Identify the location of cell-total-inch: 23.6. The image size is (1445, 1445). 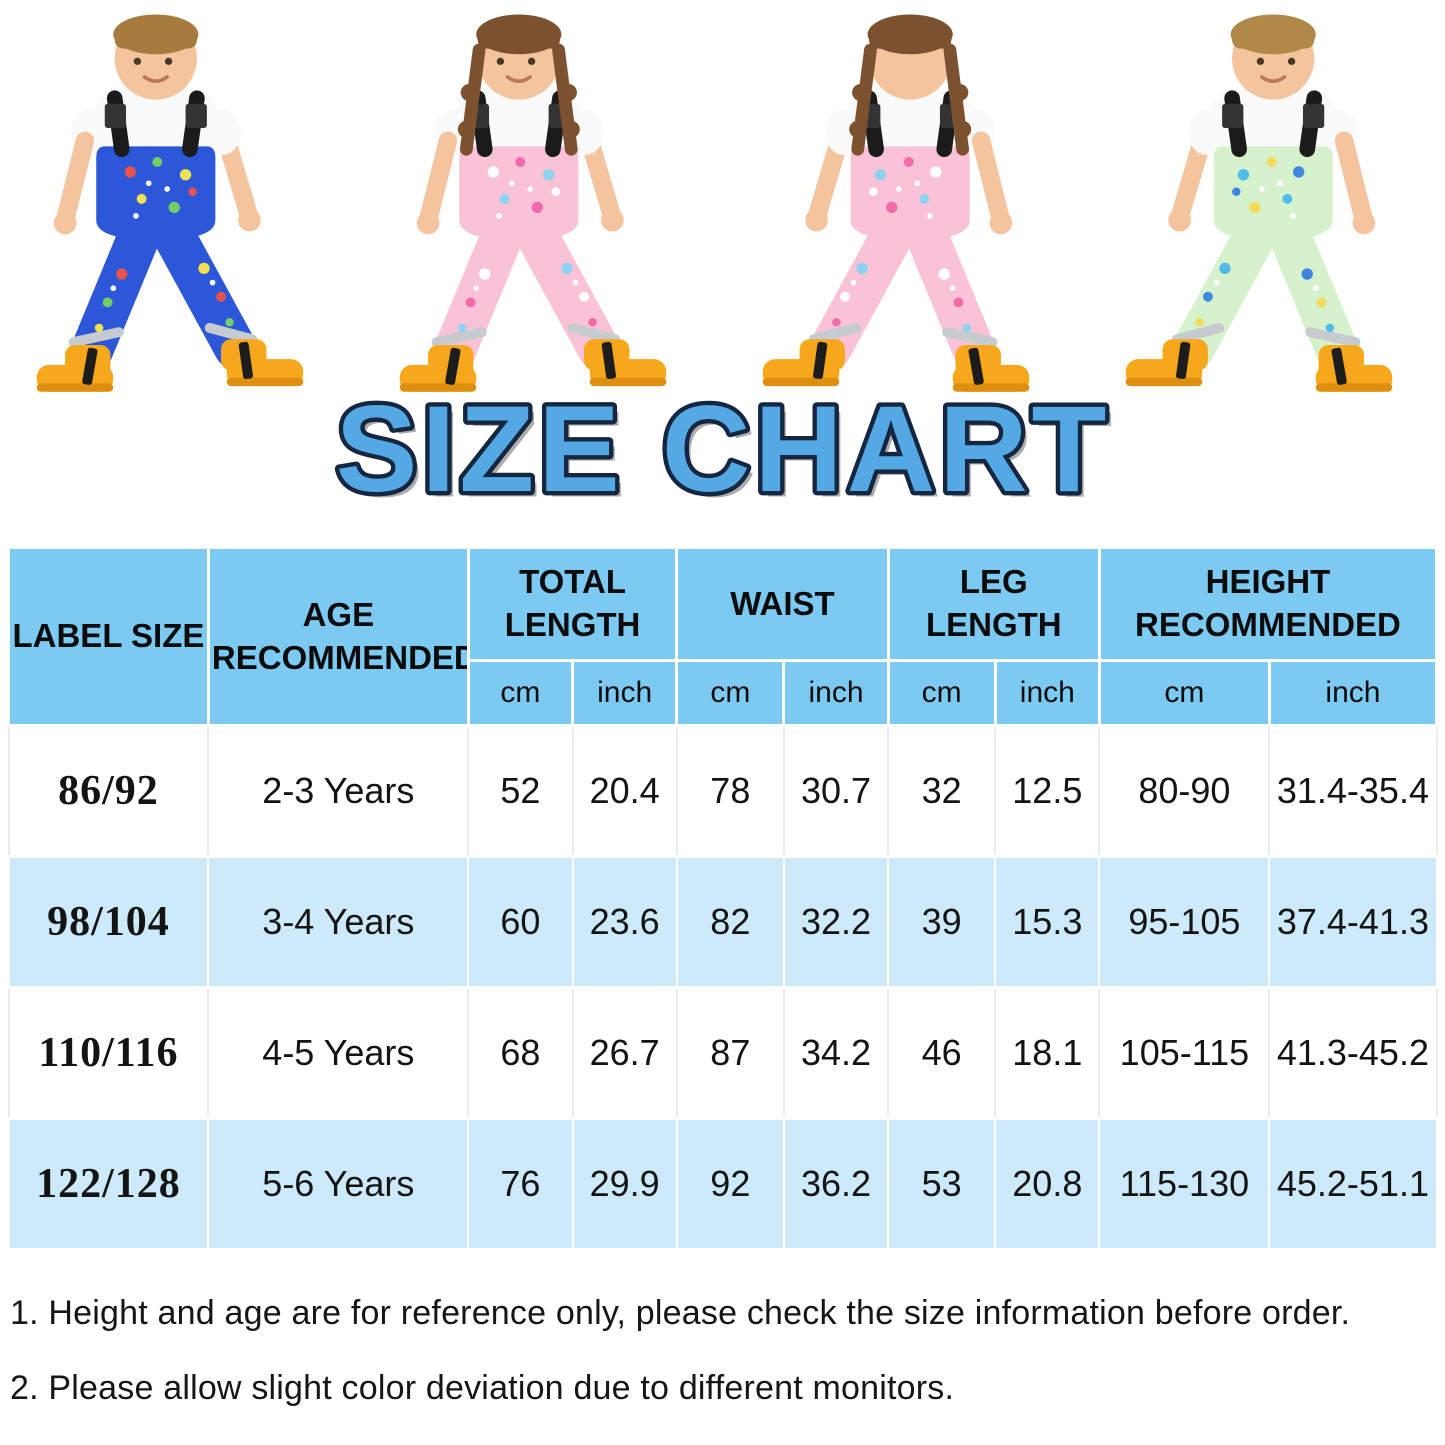
(624, 922).